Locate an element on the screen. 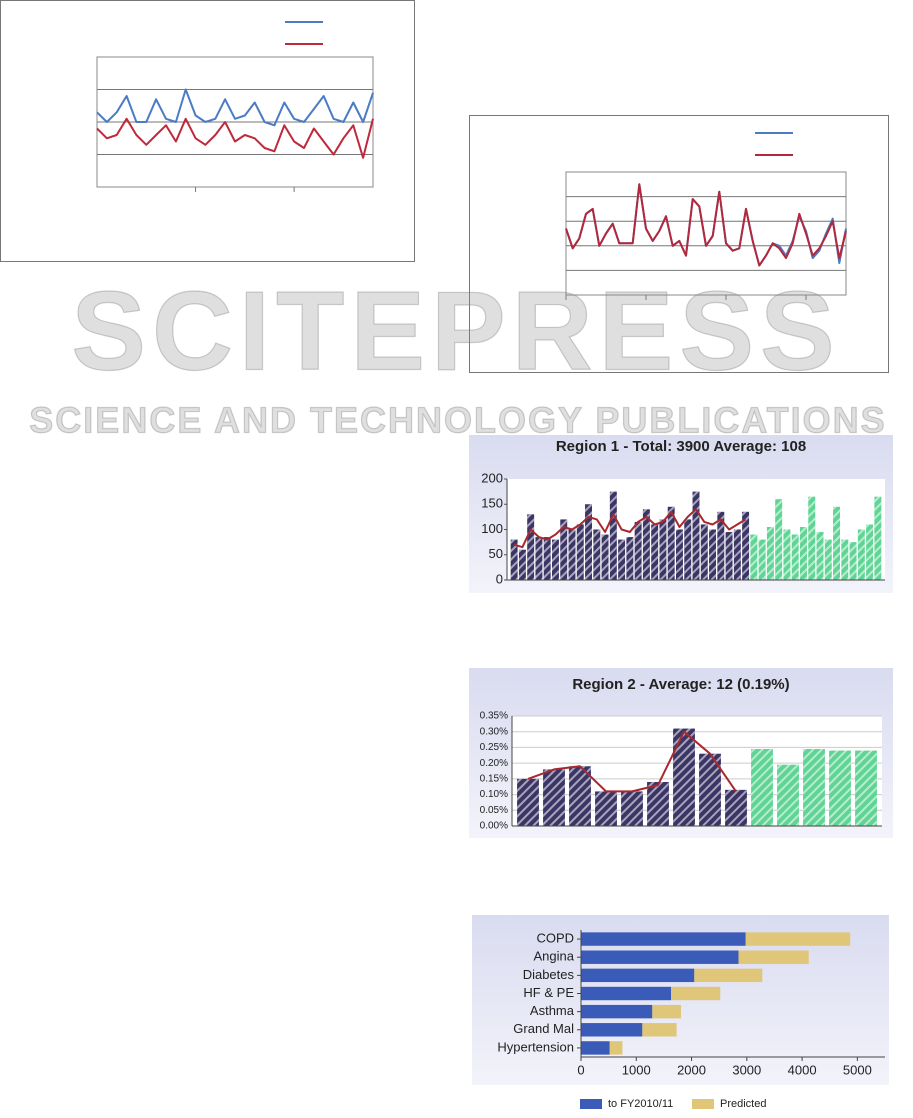 Image resolution: width=913 pixels, height=1118 pixels. y-tick-label: 0.20% is located at coordinates (494, 763).